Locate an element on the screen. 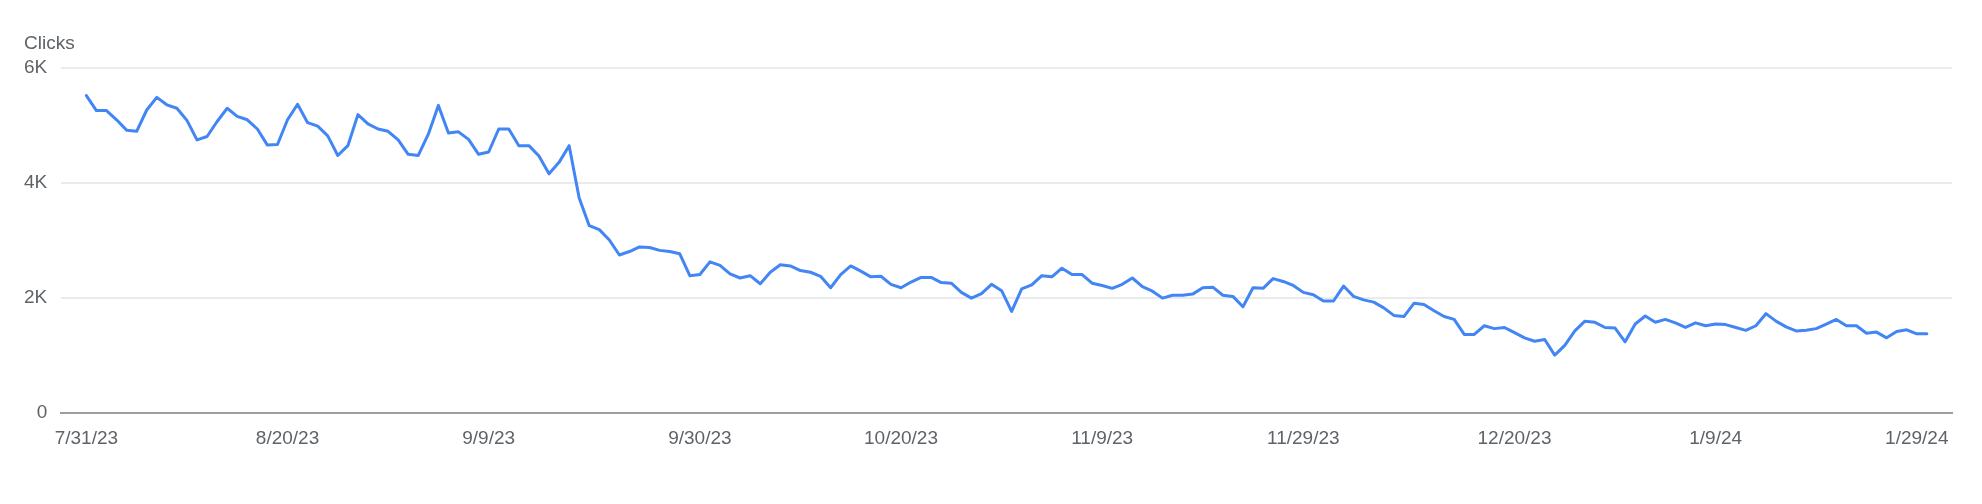 The height and width of the screenshot is (504, 1982). y-tick-label: 6K is located at coordinates (35, 67).